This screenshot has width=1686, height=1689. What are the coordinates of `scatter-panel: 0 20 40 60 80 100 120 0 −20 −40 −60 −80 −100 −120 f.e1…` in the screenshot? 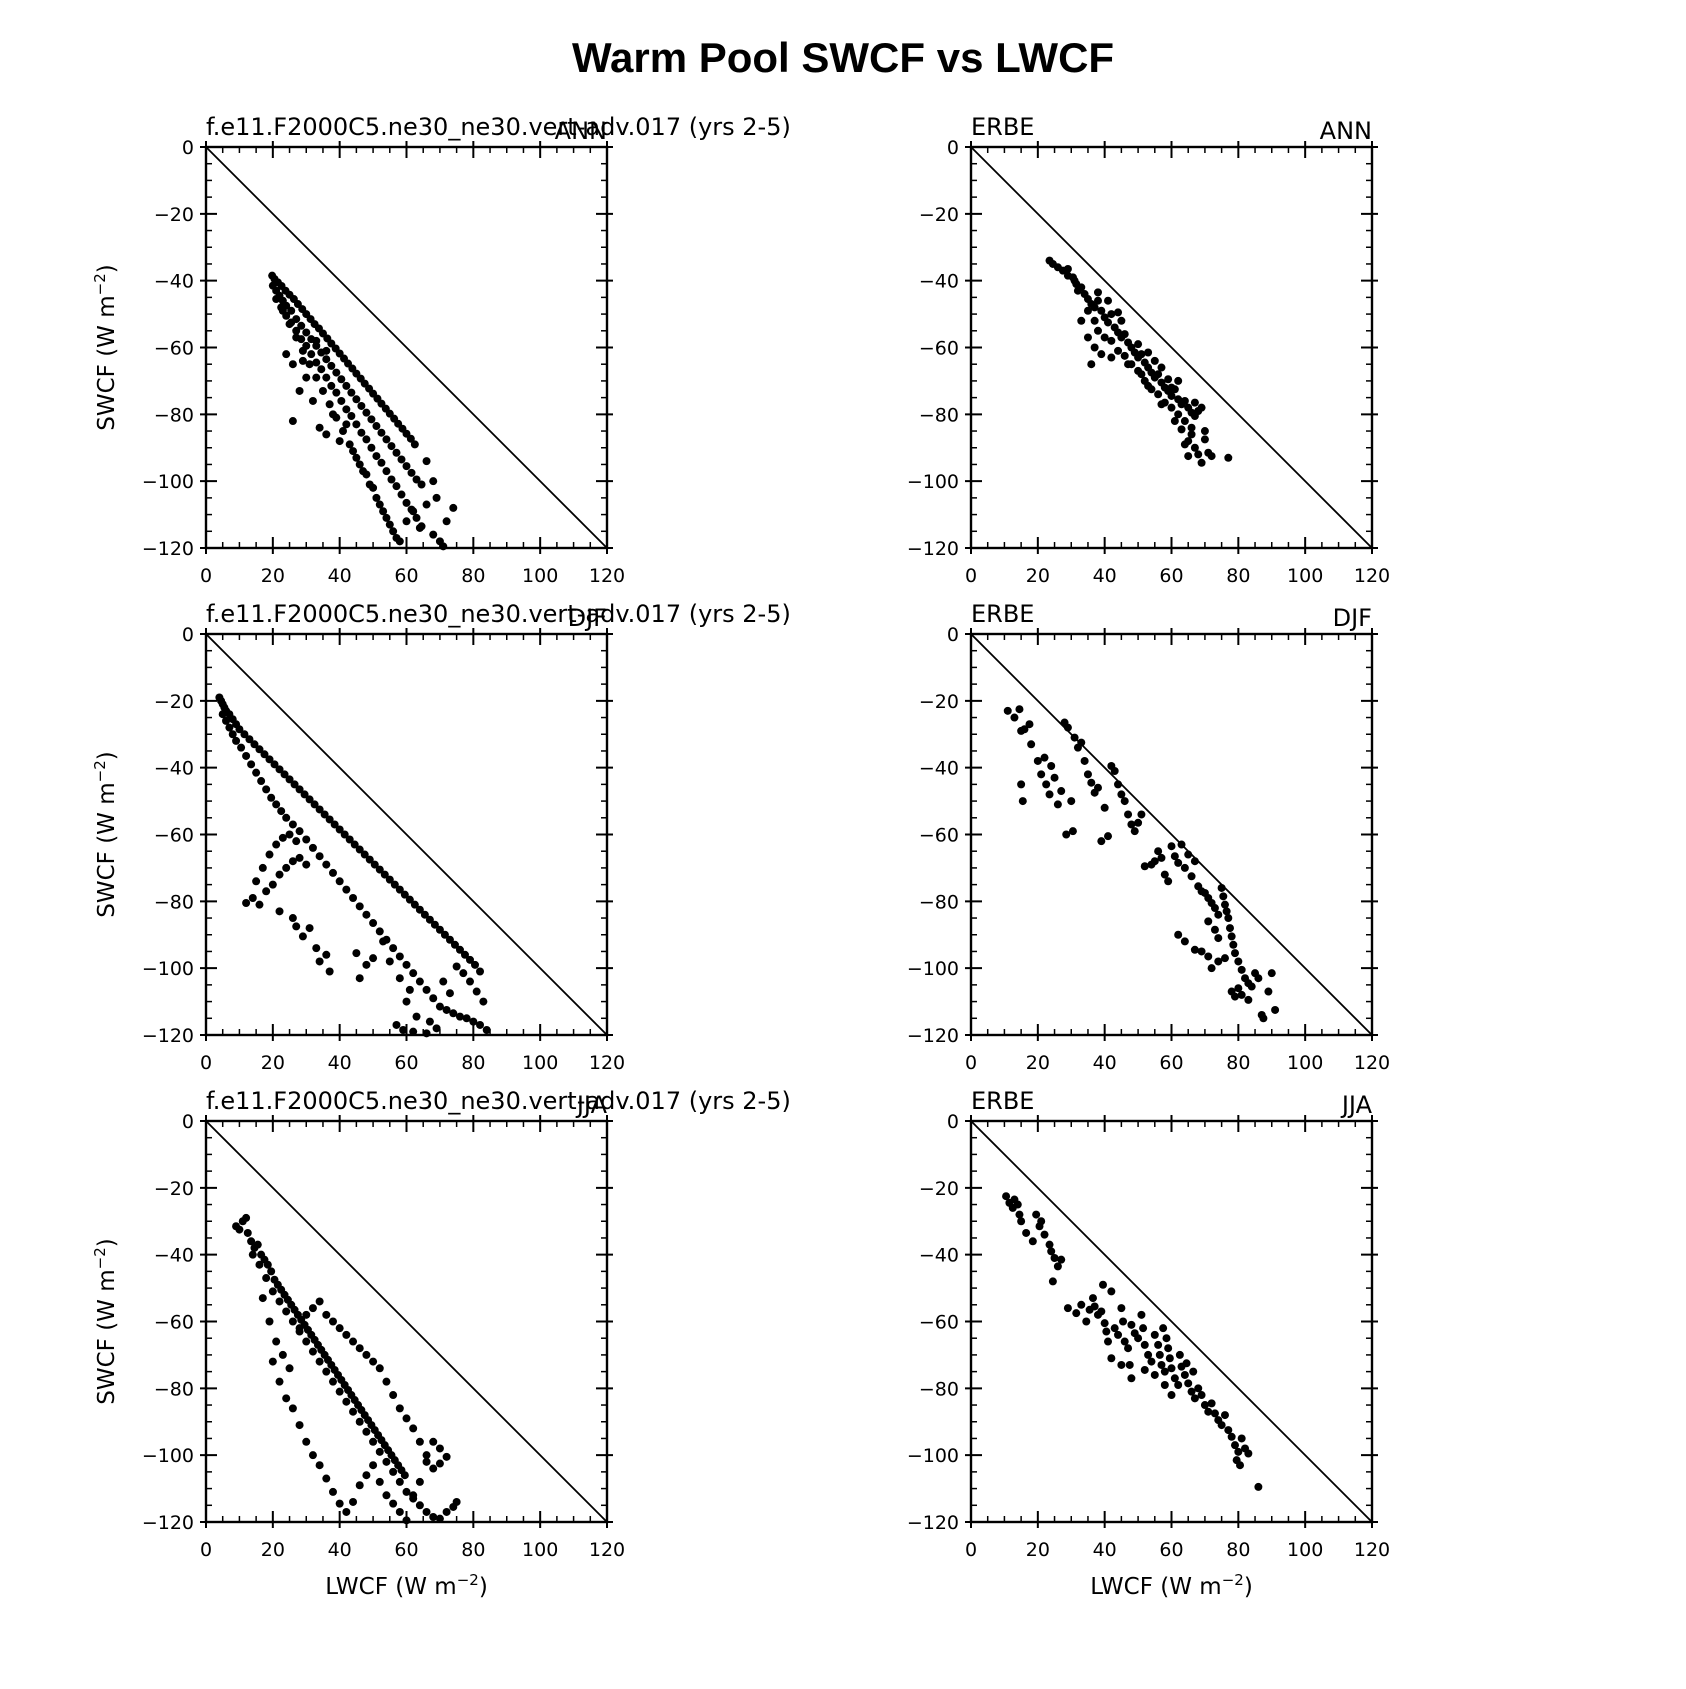 It's located at (441, 837).